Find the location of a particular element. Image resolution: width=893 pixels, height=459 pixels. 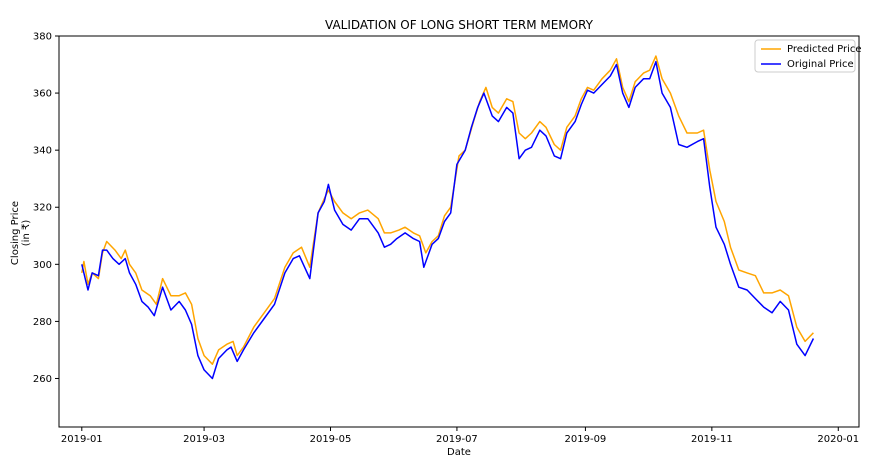

x-tick-label: 2019-07 is located at coordinates (457, 439).